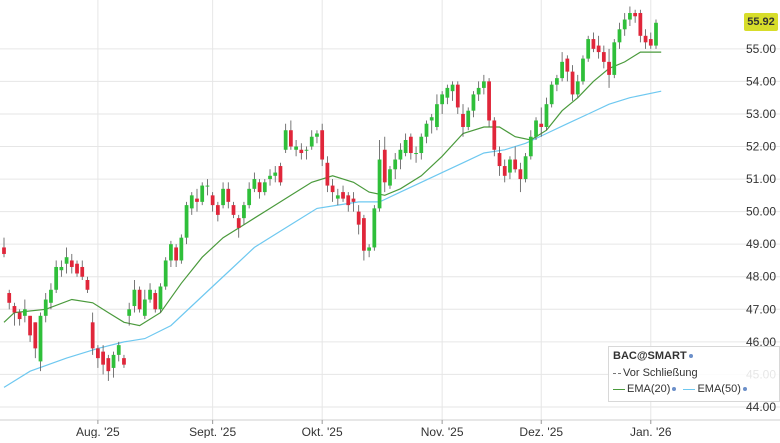 The image size is (780, 443). I want to click on y-tick-label: 48.00, so click(761, 277).